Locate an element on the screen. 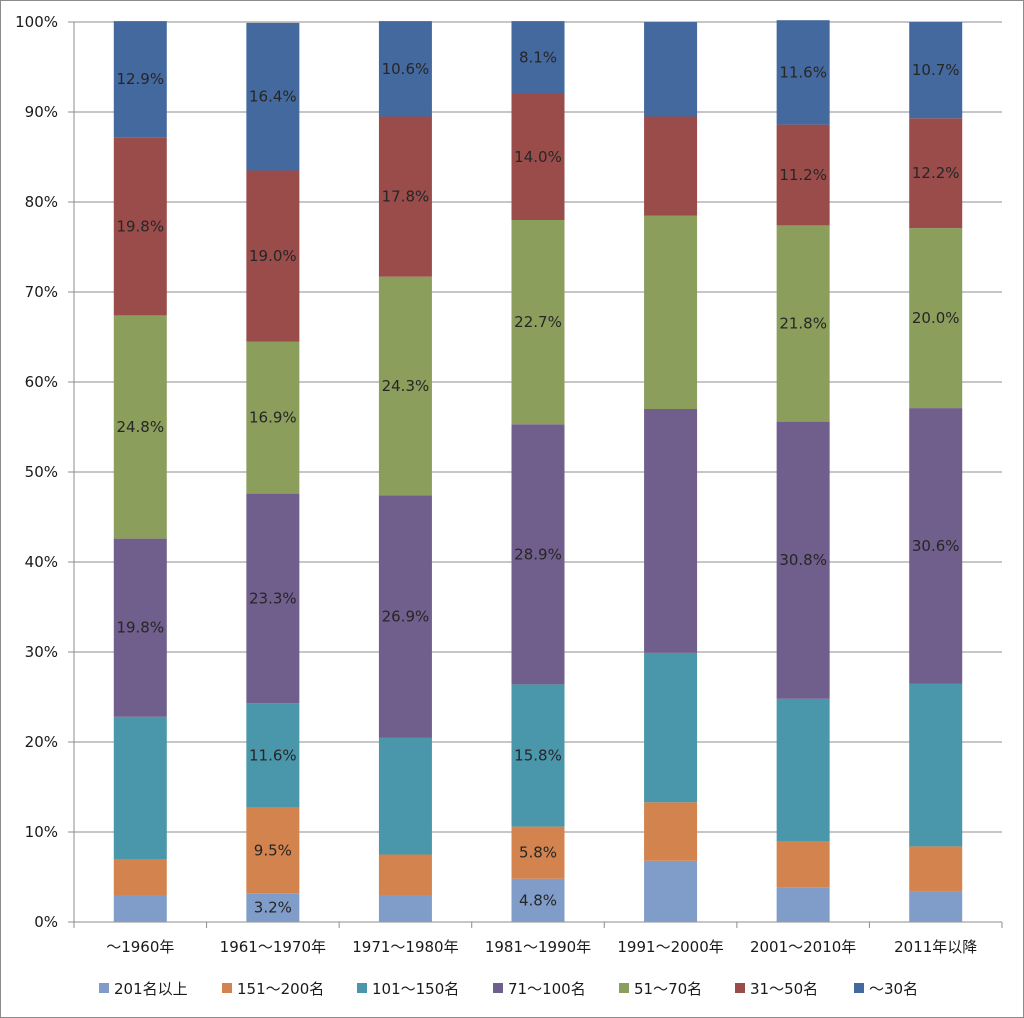 Image resolution: width=1024 pixels, height=1018 pixels. data-label: 28.9% is located at coordinates (538, 554).